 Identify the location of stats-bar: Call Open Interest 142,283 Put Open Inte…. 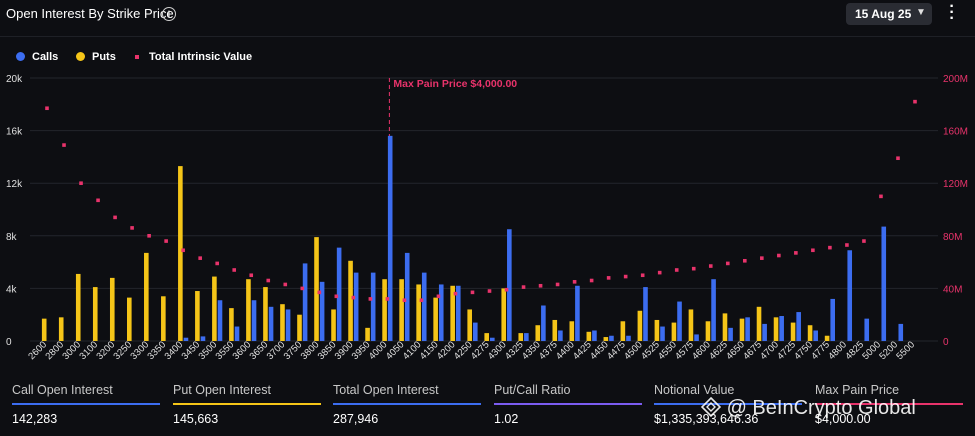
(487, 409).